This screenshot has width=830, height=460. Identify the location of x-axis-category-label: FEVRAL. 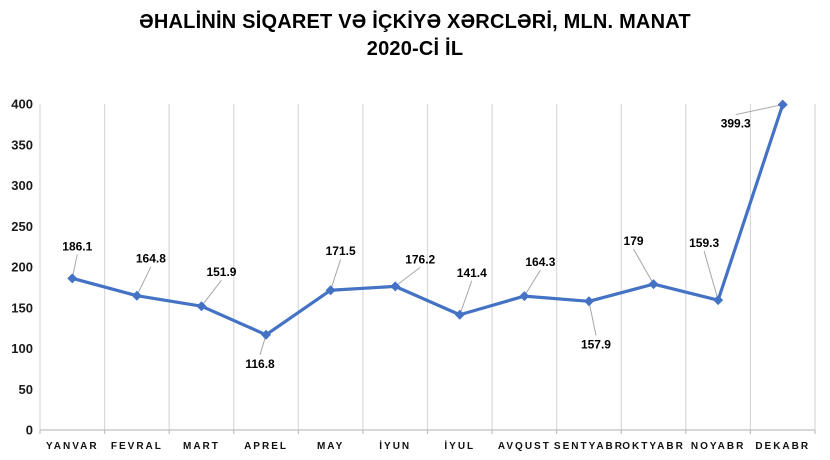
(137, 446).